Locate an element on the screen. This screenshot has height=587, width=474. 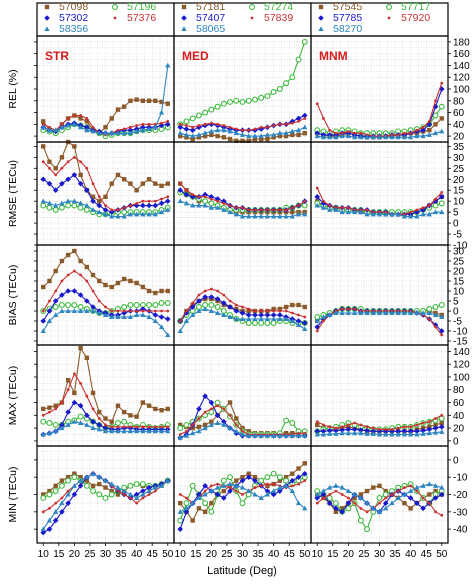
legend-label: 57376 is located at coordinates (141, 18).